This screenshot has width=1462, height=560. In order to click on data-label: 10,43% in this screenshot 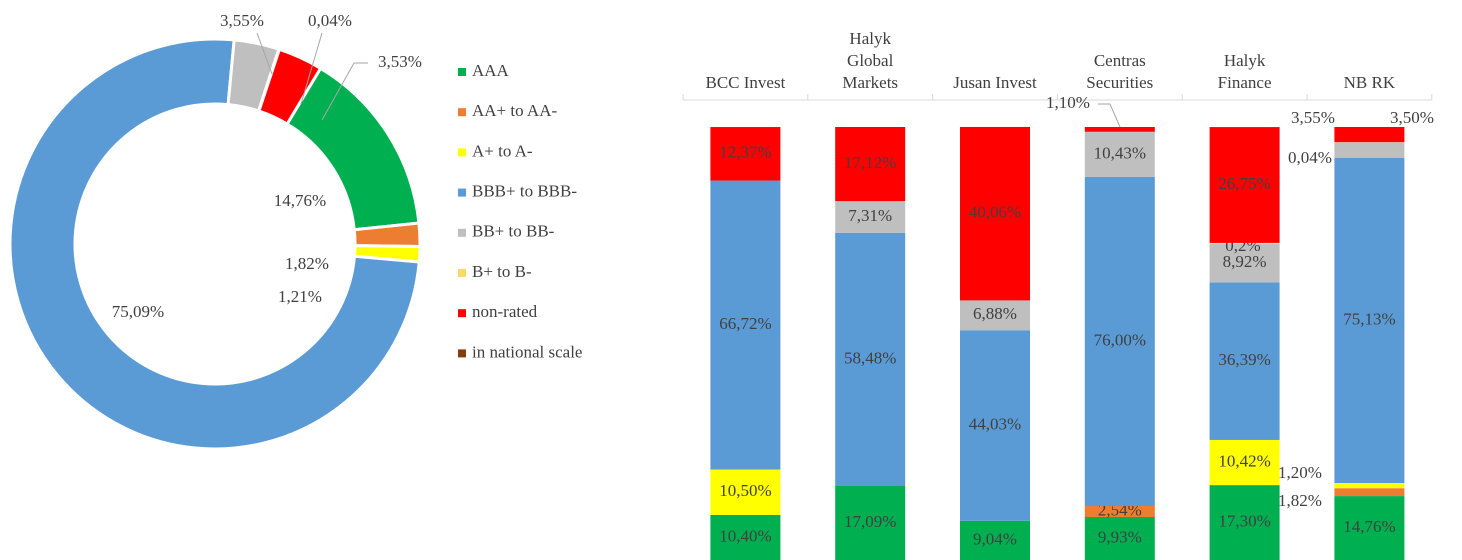, I will do `click(1120, 152)`.